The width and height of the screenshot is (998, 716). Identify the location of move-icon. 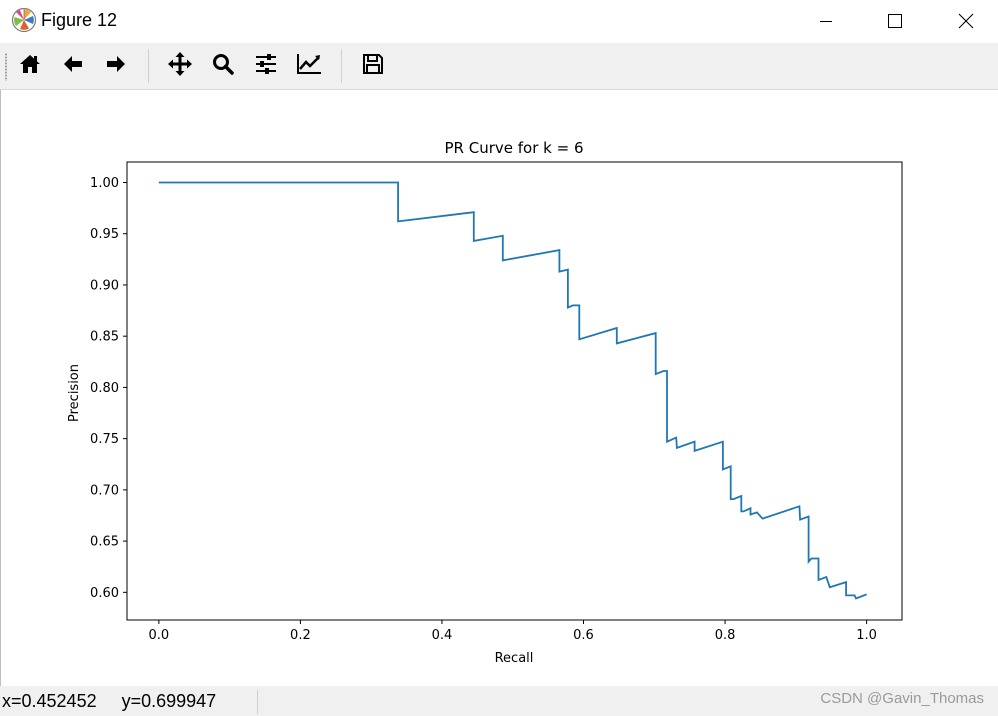
(180, 66).